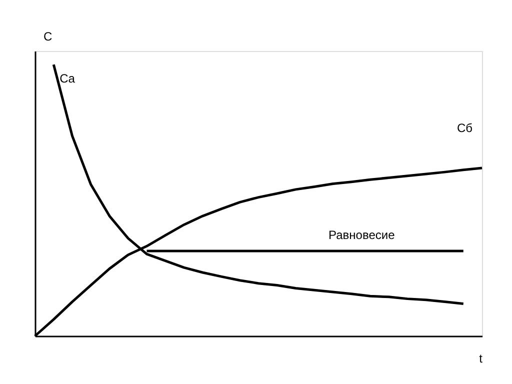 The image size is (512, 384). What do you see at coordinates (362, 235) in the screenshot?
I see `series-label: Равновесие` at bounding box center [362, 235].